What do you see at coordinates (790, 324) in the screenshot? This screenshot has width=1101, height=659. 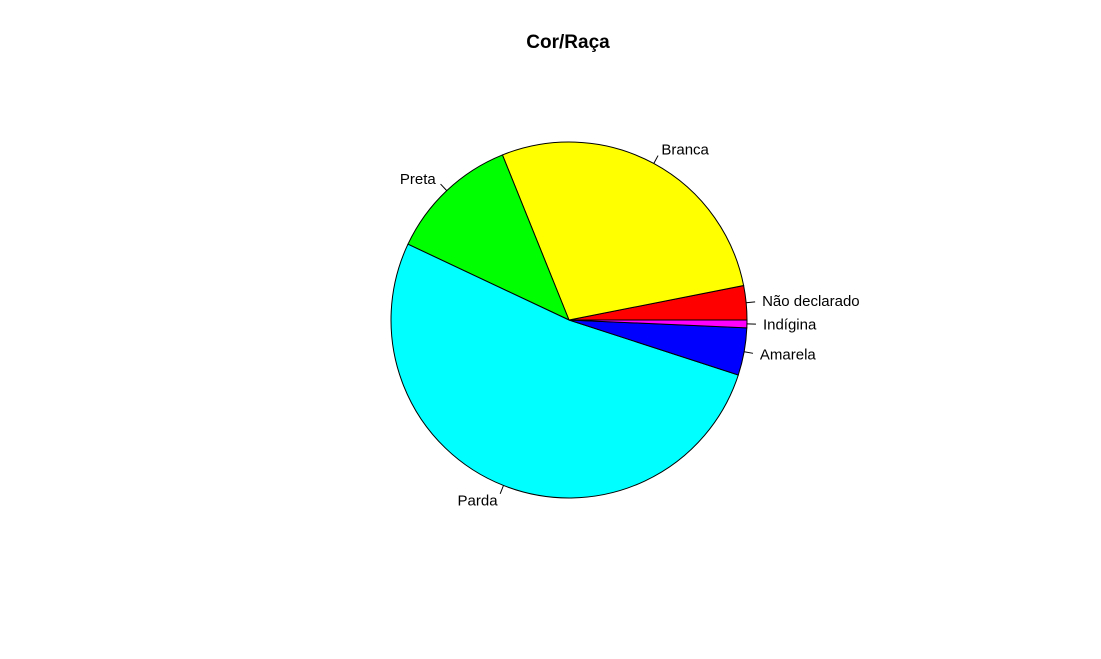 I see `label-indigina: Indígina` at bounding box center [790, 324].